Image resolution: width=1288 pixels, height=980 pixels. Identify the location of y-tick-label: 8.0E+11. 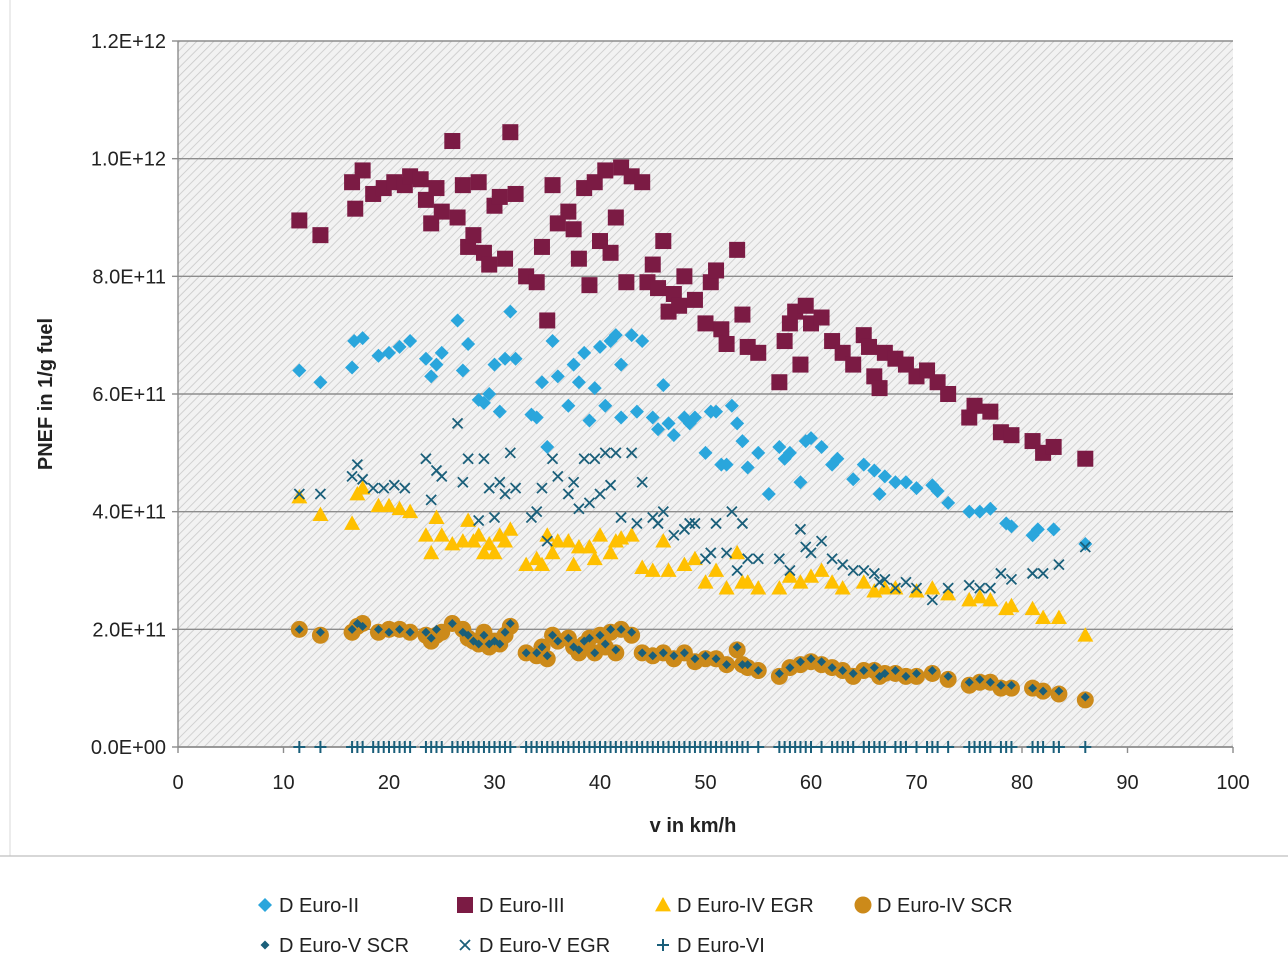
(129, 277).